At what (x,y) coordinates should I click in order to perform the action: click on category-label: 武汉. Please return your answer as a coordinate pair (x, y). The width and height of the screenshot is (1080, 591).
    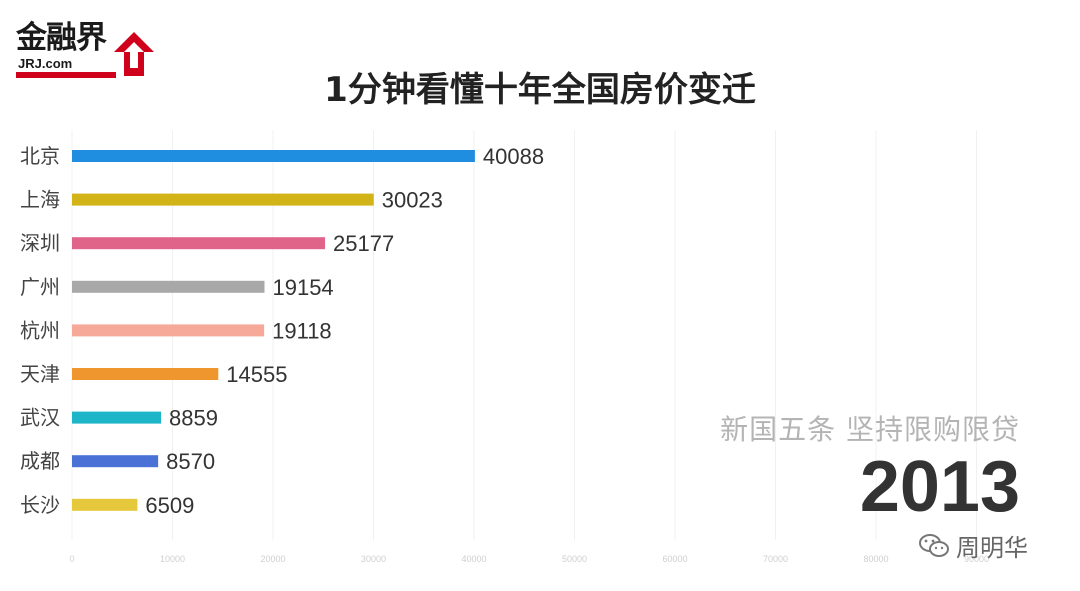
    Looking at the image, I should click on (40, 418).